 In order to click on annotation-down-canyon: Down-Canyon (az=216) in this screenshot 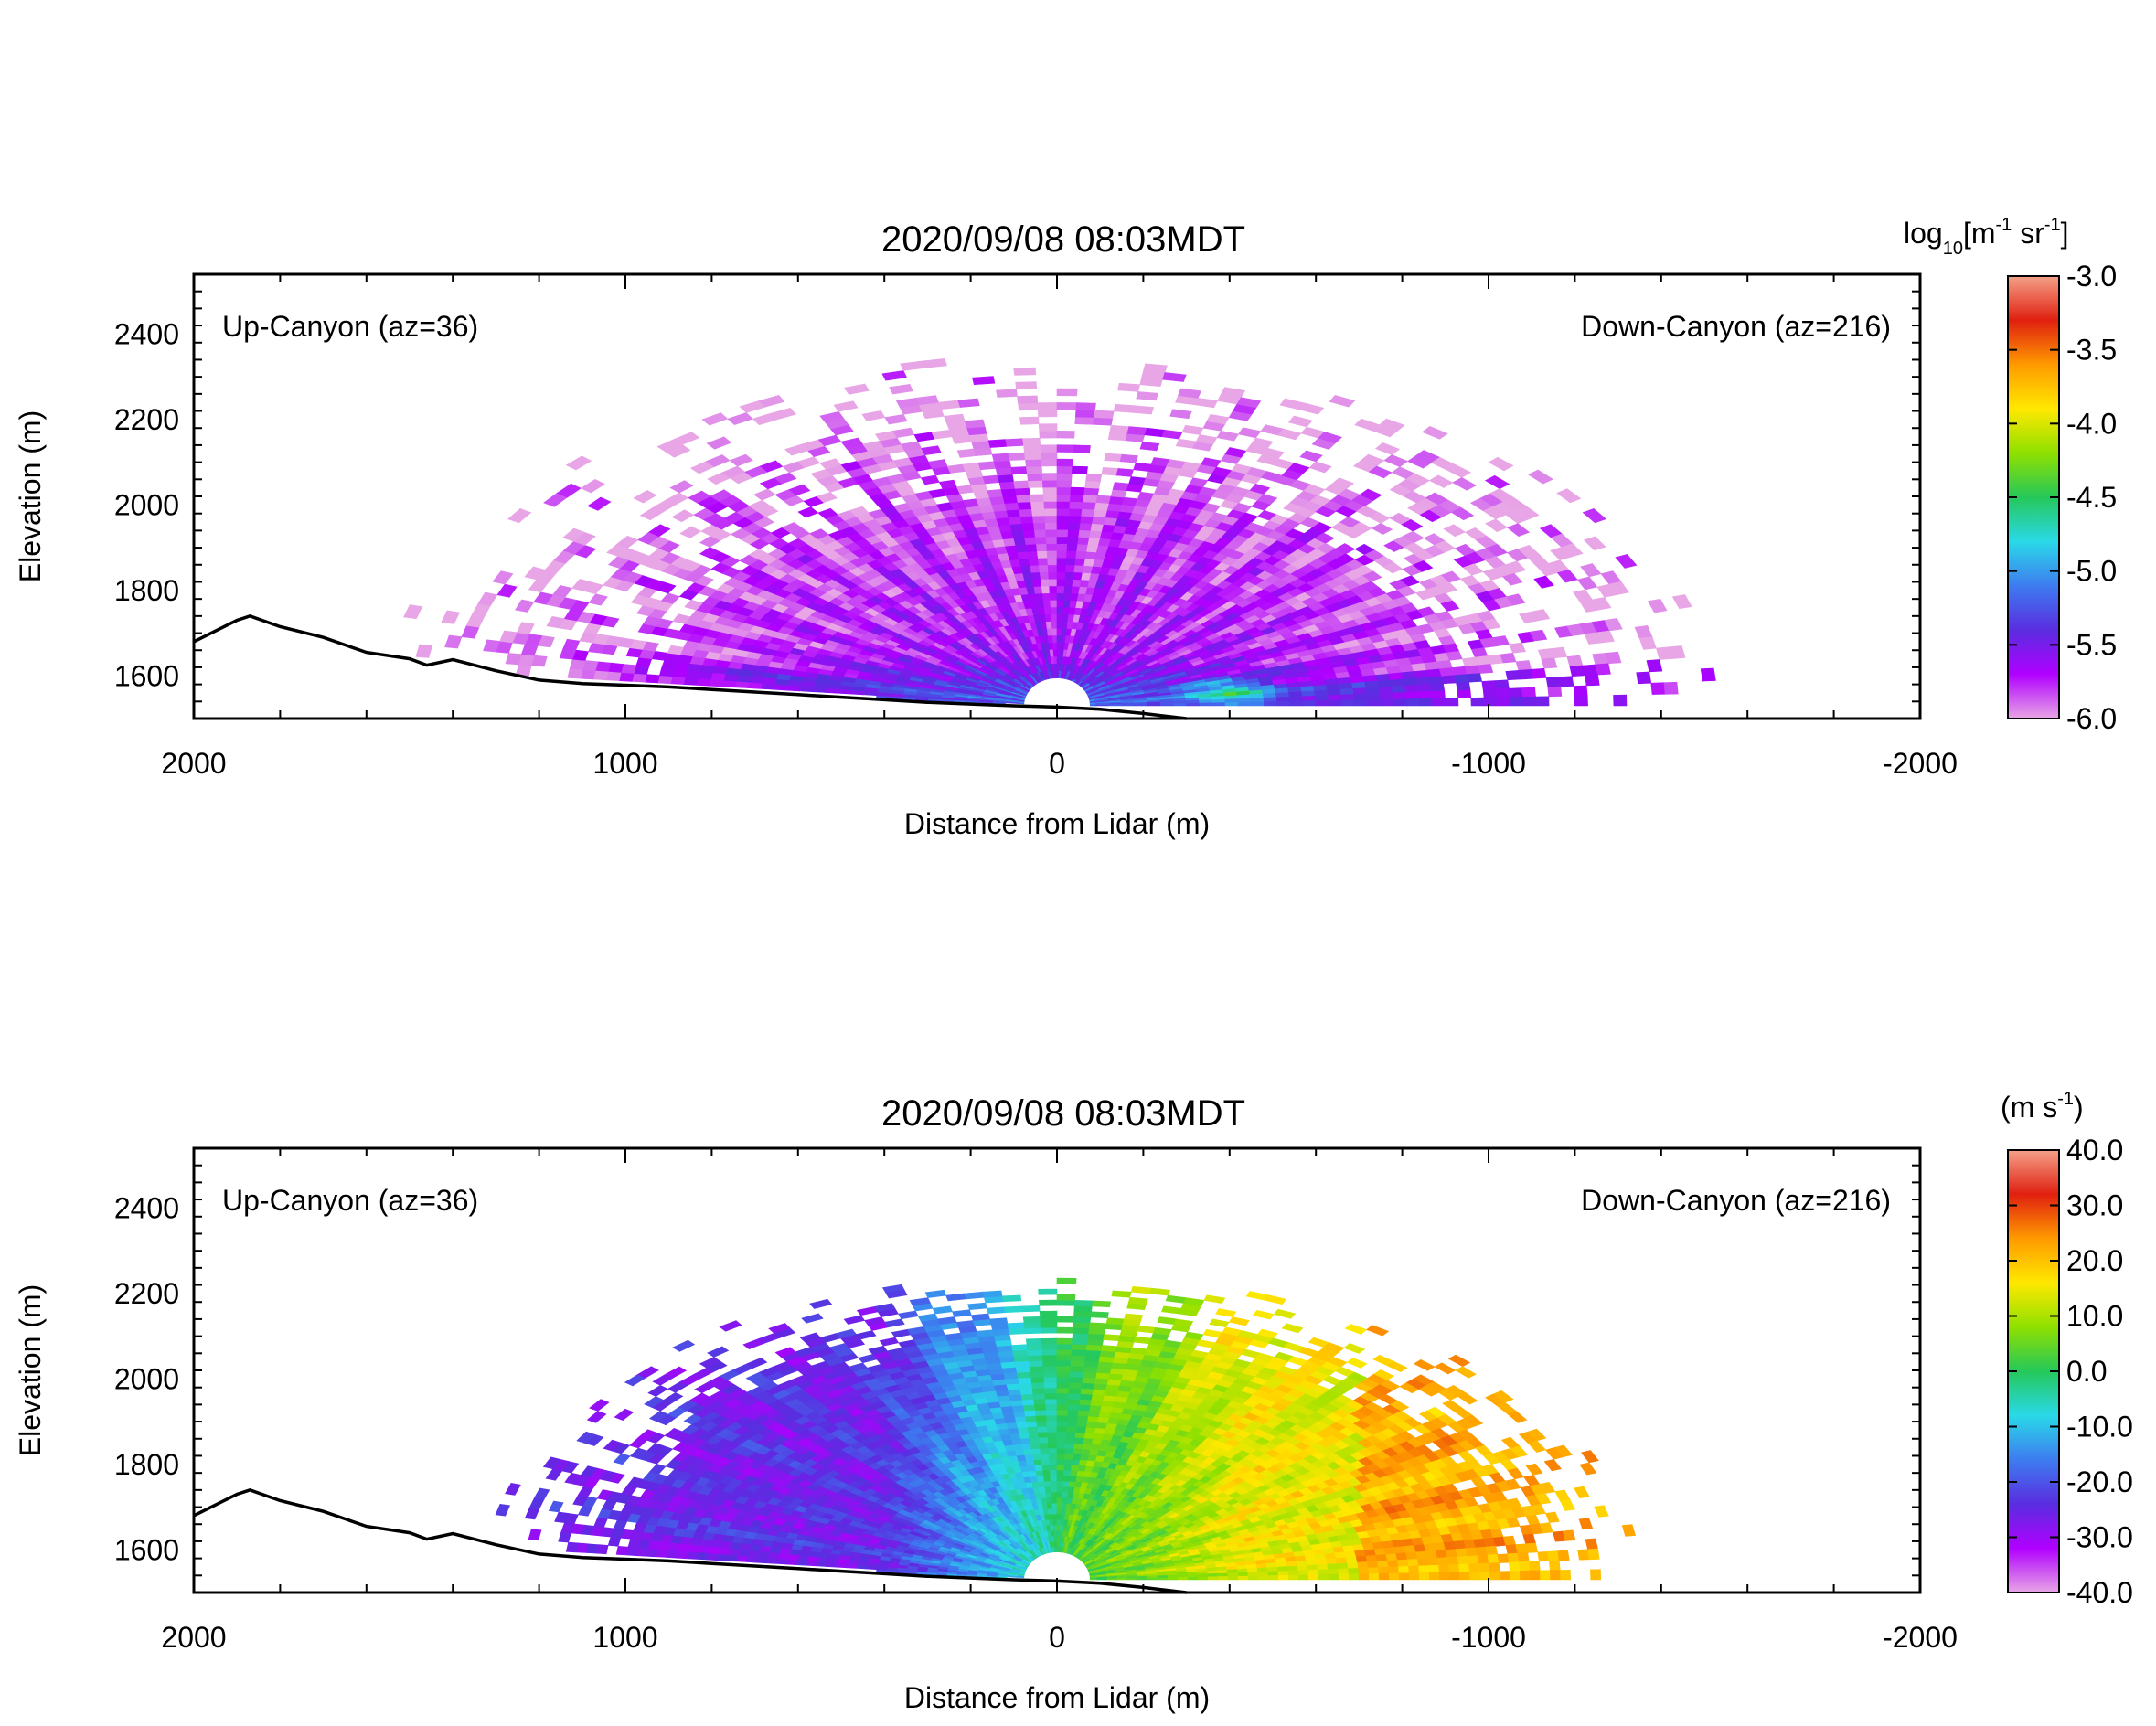, I will do `click(1736, 327)`.